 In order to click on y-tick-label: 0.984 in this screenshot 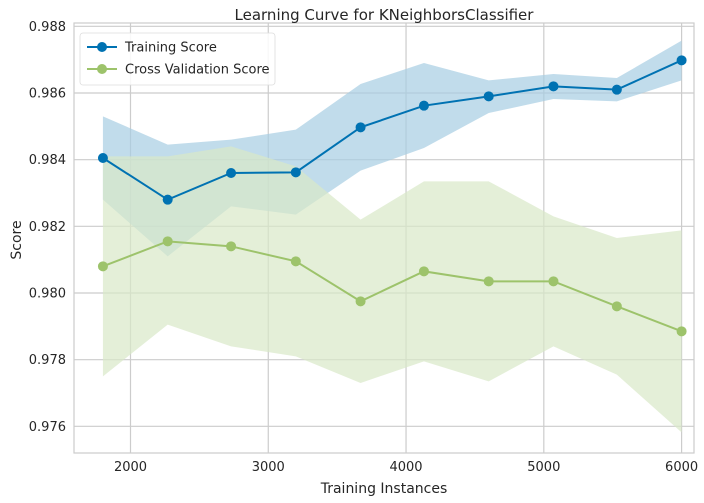, I will do `click(47, 160)`.